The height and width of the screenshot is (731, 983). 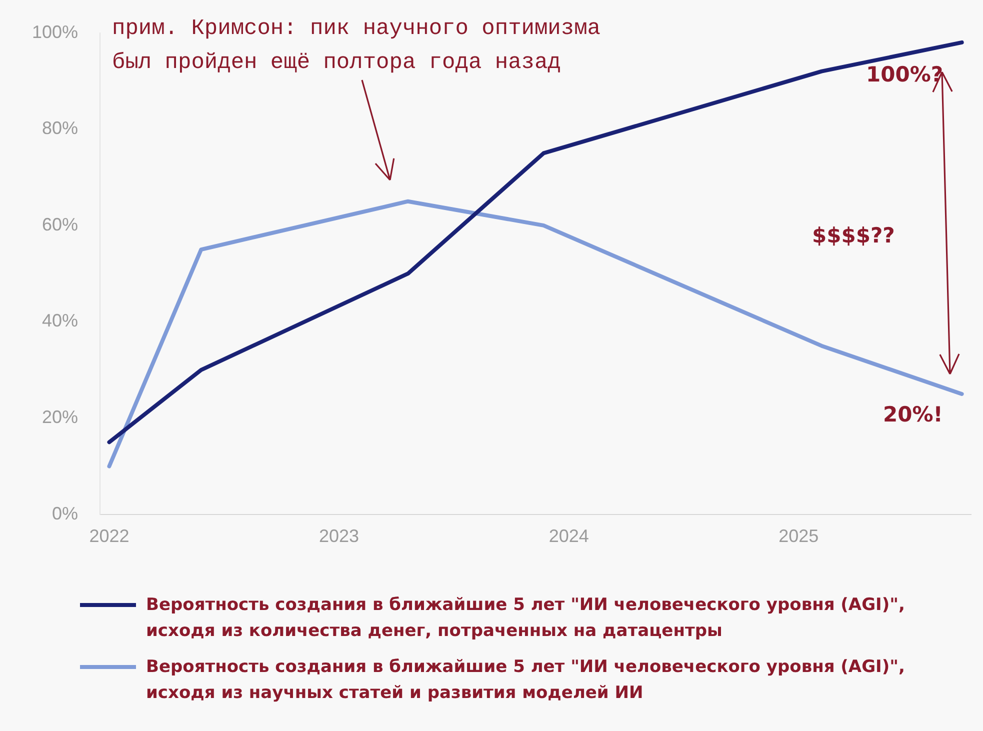 What do you see at coordinates (913, 414) in the screenshot?
I see `annotation: 20%!` at bounding box center [913, 414].